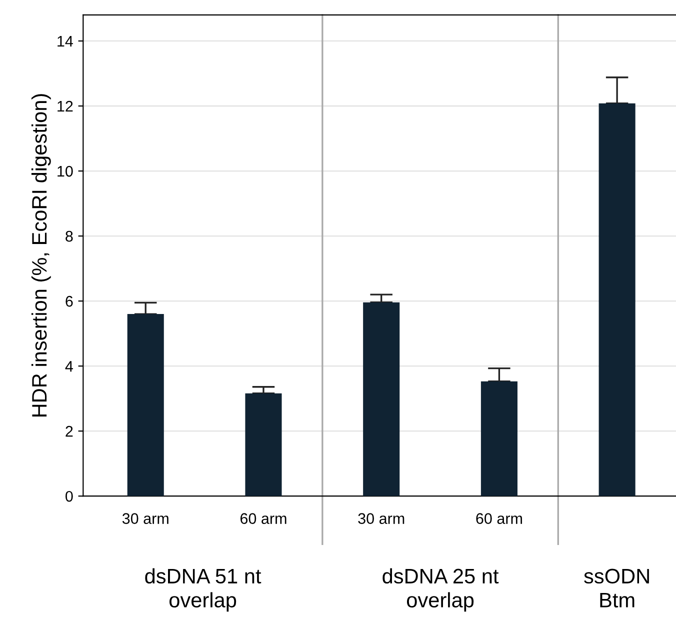 The width and height of the screenshot is (676, 624). Describe the element at coordinates (616, 588) in the screenshot. I see `text: ssODN Btm` at that location.